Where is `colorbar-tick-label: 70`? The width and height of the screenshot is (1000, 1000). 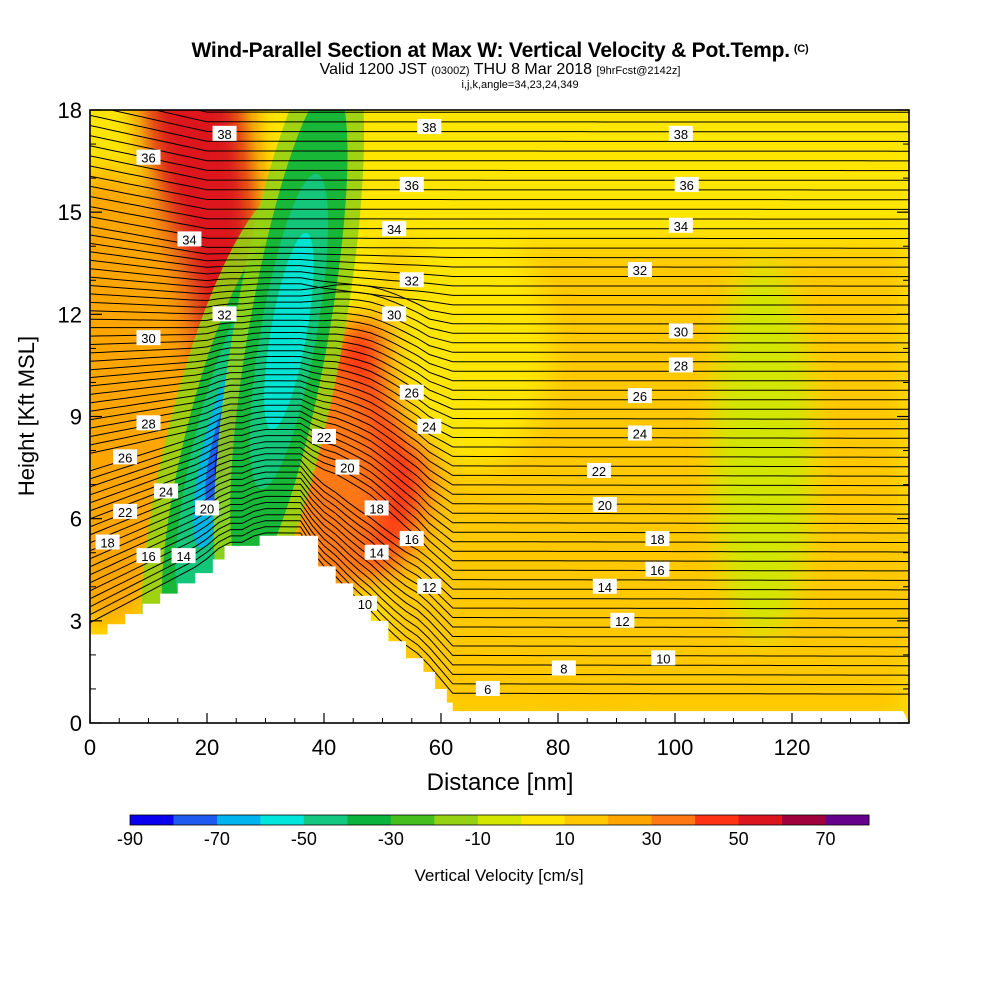 colorbar-tick-label: 70 is located at coordinates (826, 839).